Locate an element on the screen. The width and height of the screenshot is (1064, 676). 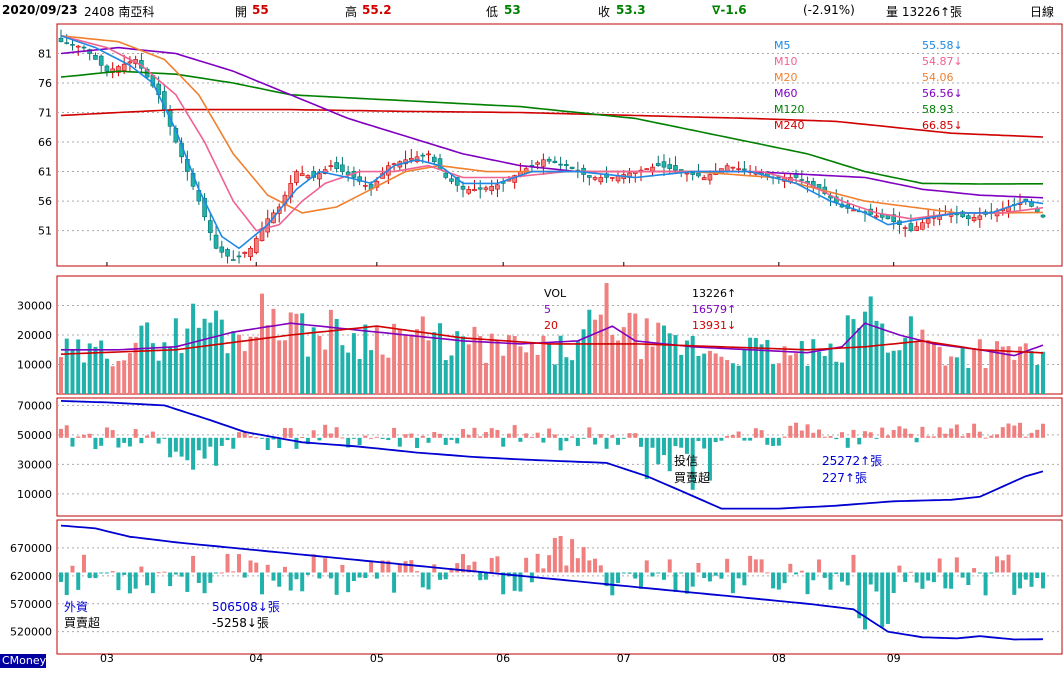
period-label: 日線 is located at coordinates (1042, 12).